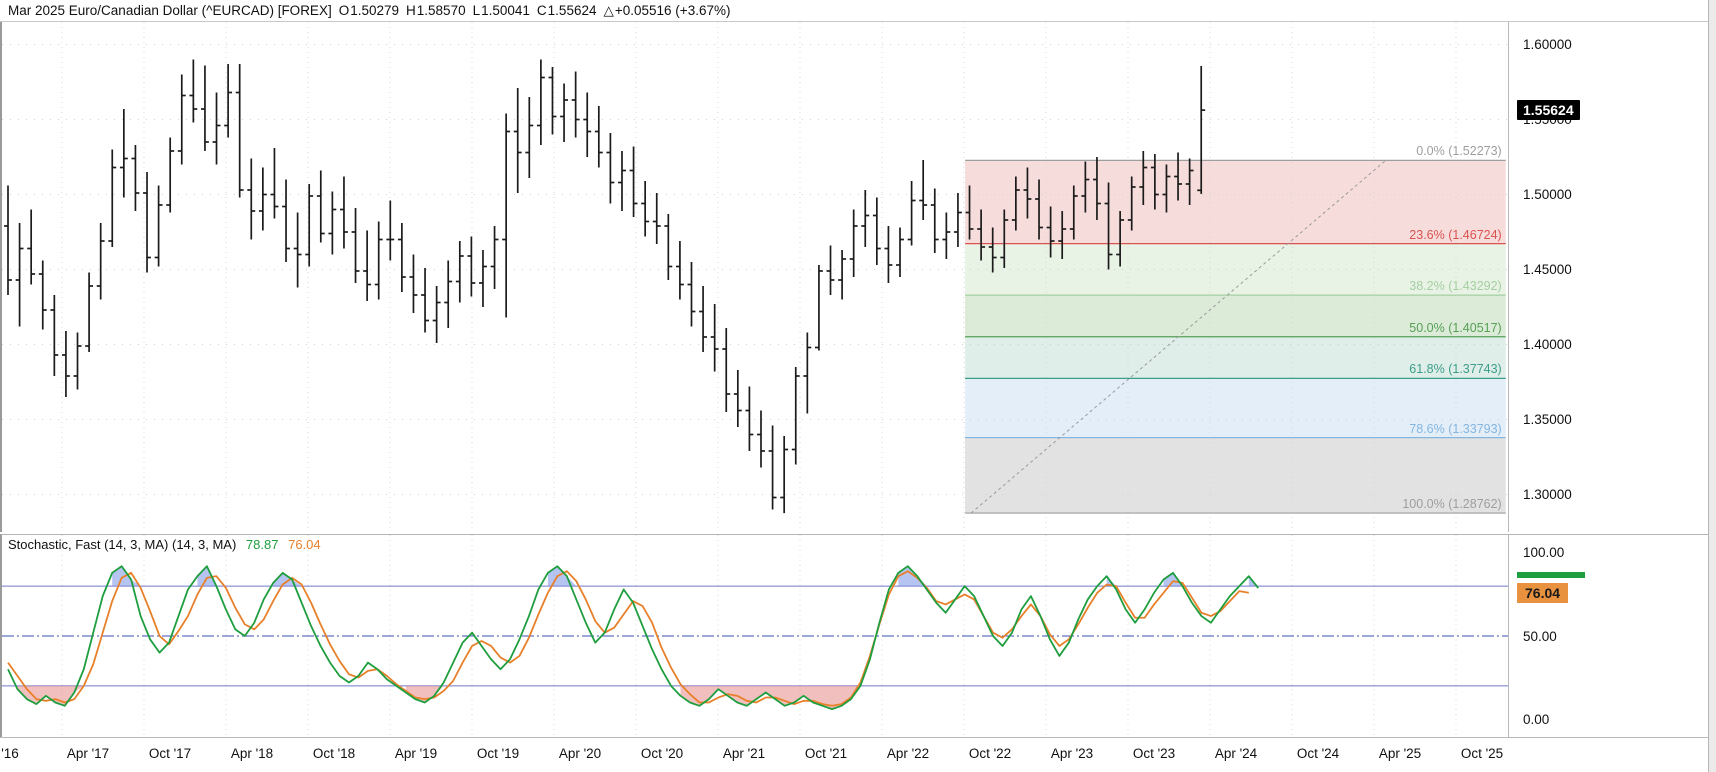 This screenshot has height=772, width=1716. What do you see at coordinates (1544, 552) in the screenshot?
I see `stochastic-tick-label: 100.00` at bounding box center [1544, 552].